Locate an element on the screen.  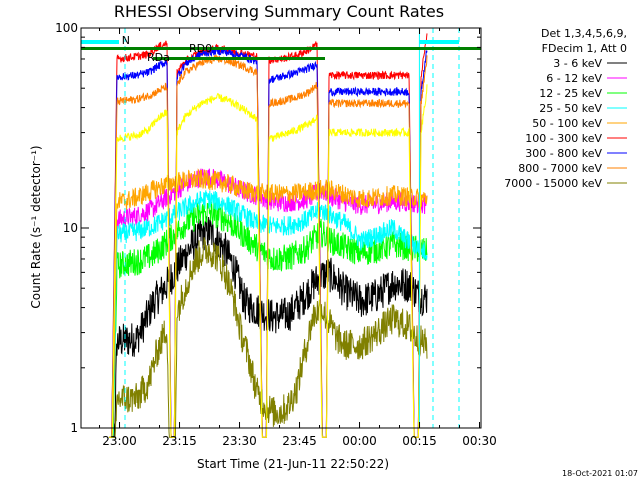
x-tick-label-1: 23:15 is located at coordinates (179, 441).